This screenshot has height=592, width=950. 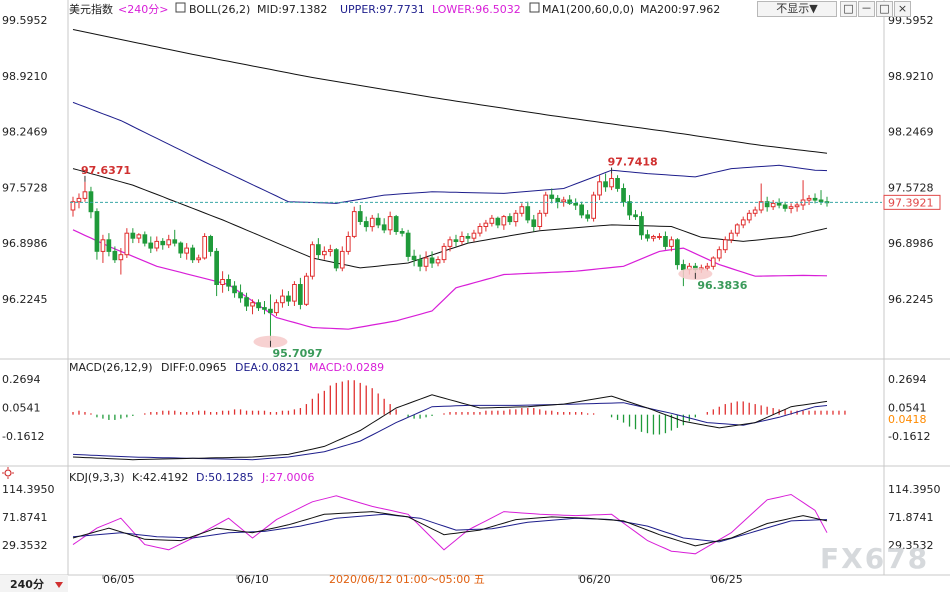 What do you see at coordinates (119, 579) in the screenshot?
I see `x-axis-label: 06/05` at bounding box center [119, 579].